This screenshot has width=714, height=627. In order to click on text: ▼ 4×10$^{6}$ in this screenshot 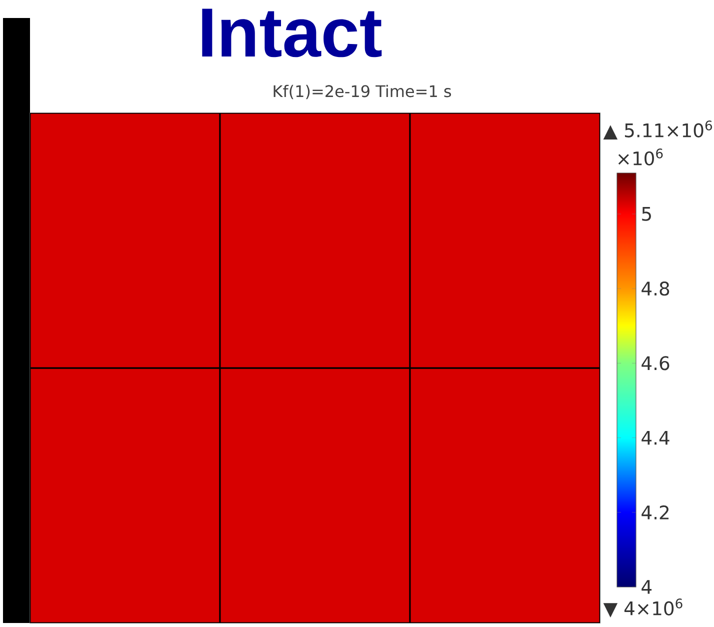, I will do `click(642, 608)`.